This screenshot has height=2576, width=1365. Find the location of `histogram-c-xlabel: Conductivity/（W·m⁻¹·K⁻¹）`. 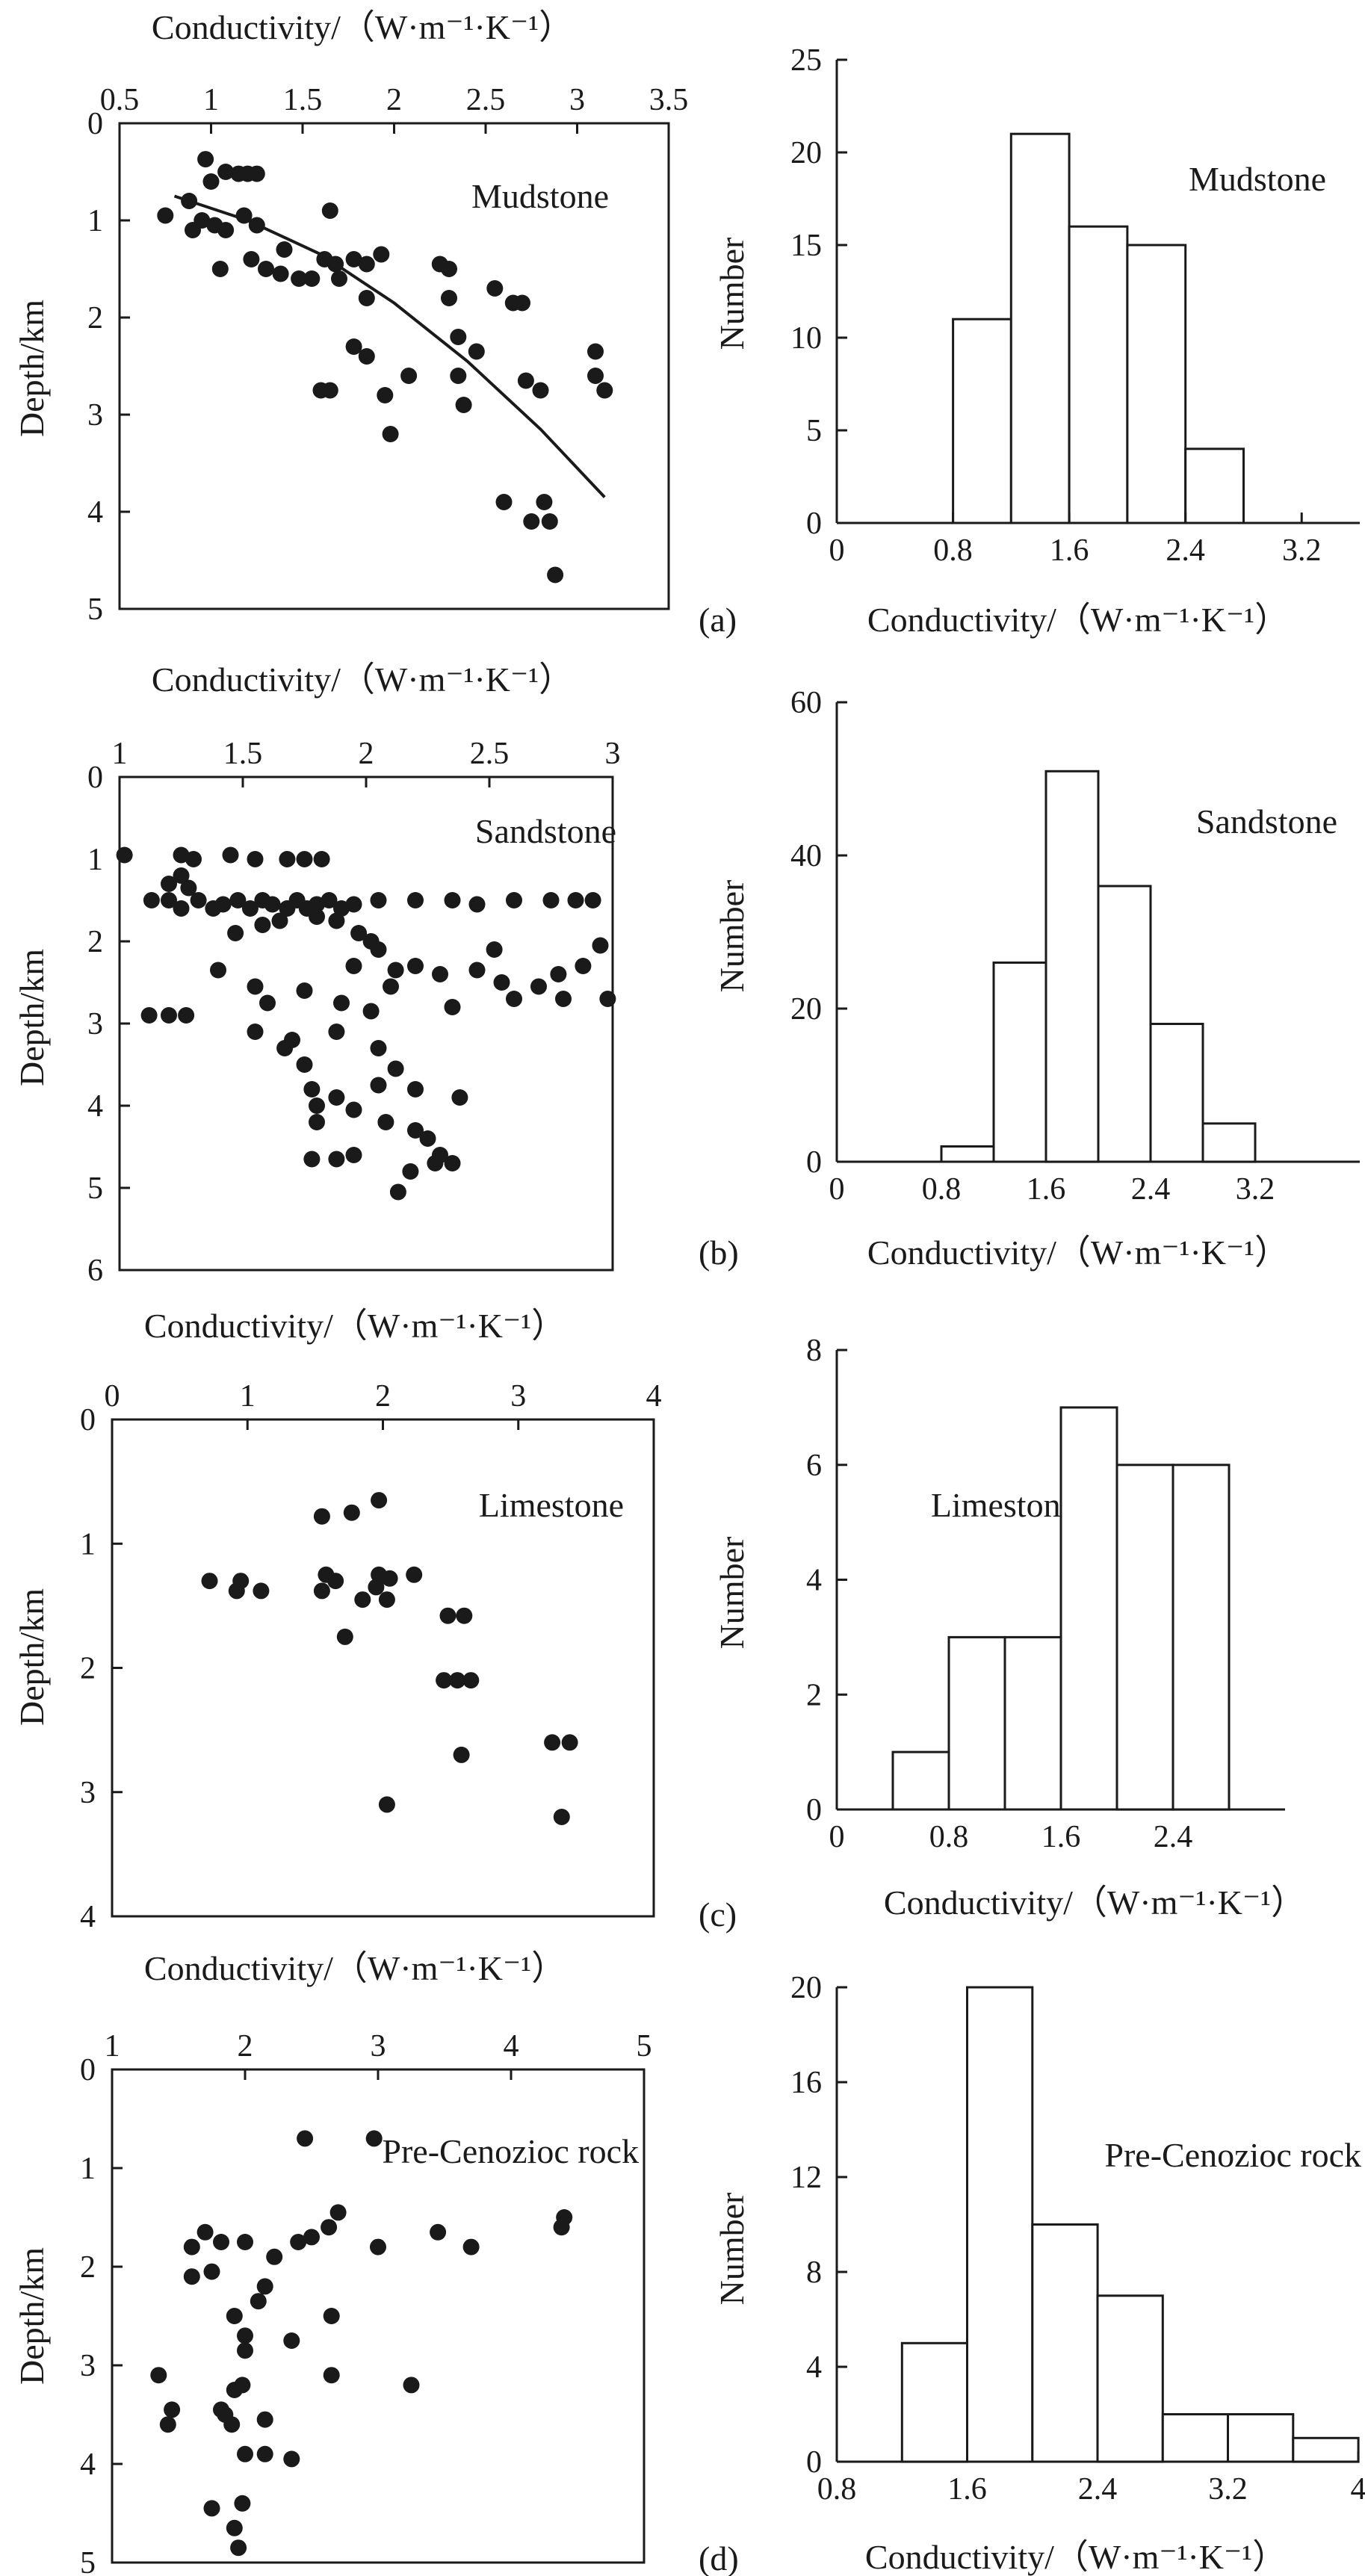

histogram-c-xlabel: Conductivity/（W·m⁻¹·K⁻¹） is located at coordinates (1094, 1902).